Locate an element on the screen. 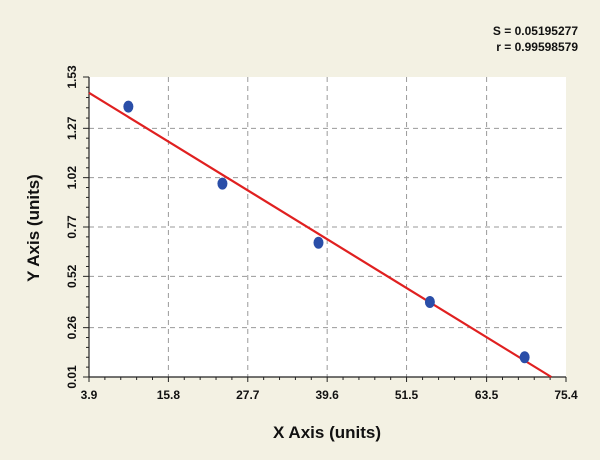  y-tick-labels: 0.01 0.26 0.52 0.77 1.02 1.27 1.53 is located at coordinates (72, 227).